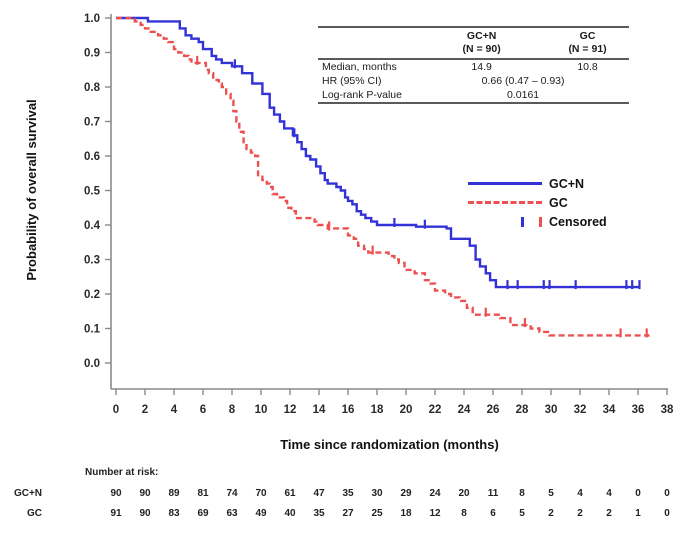 This screenshot has width=697, height=536. I want to click on y-tick-label: 1.0, so click(92, 19).